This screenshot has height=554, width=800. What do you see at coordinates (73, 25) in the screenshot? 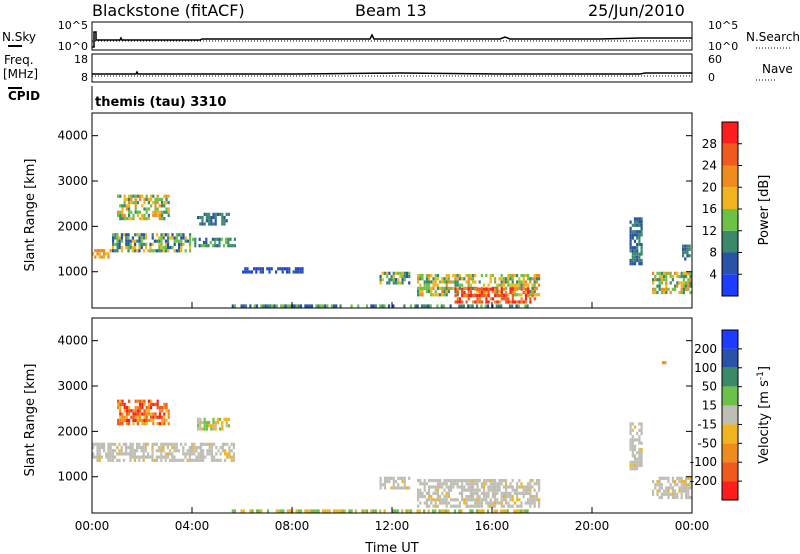
I see `nsky-tick-top: 10^5` at bounding box center [73, 25].